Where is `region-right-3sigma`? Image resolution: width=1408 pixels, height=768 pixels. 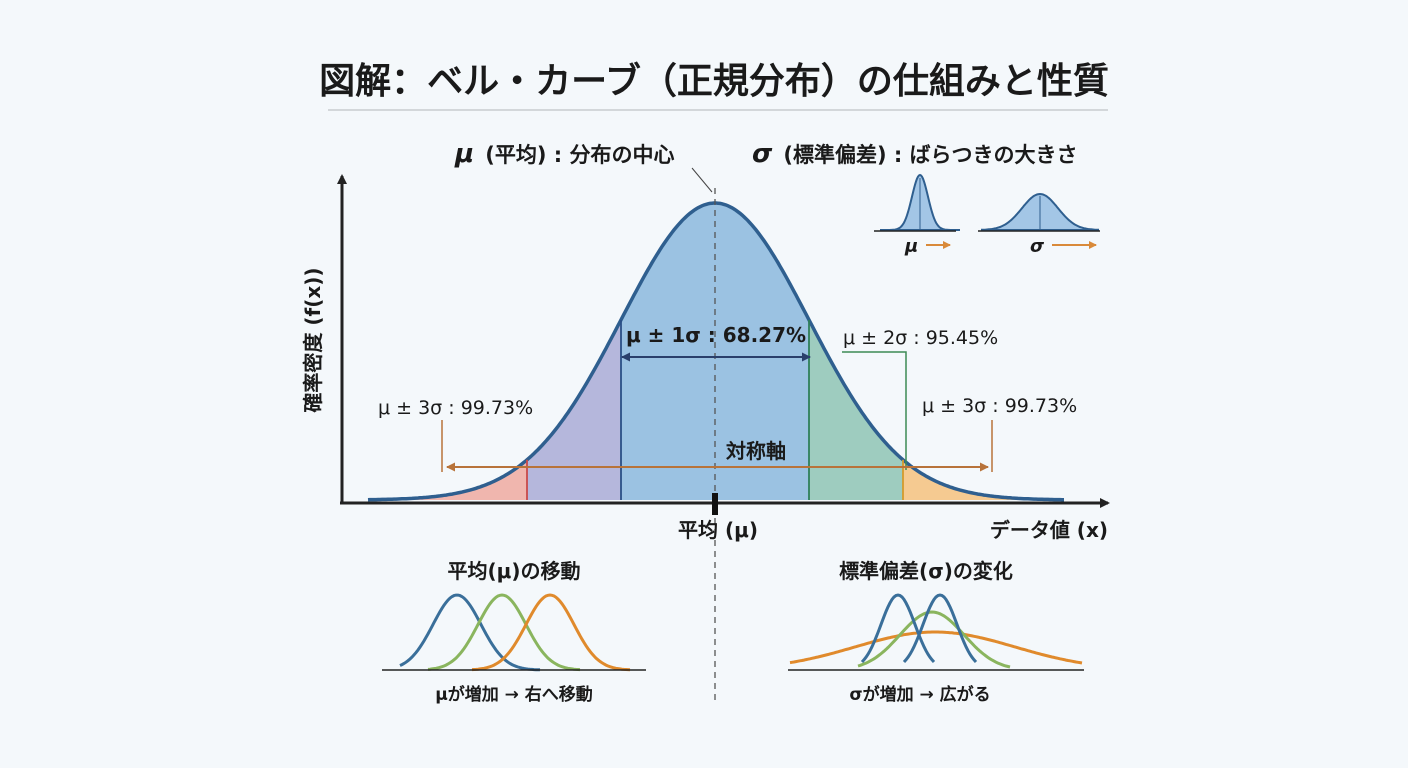 region-right-3sigma is located at coordinates (983, 479).